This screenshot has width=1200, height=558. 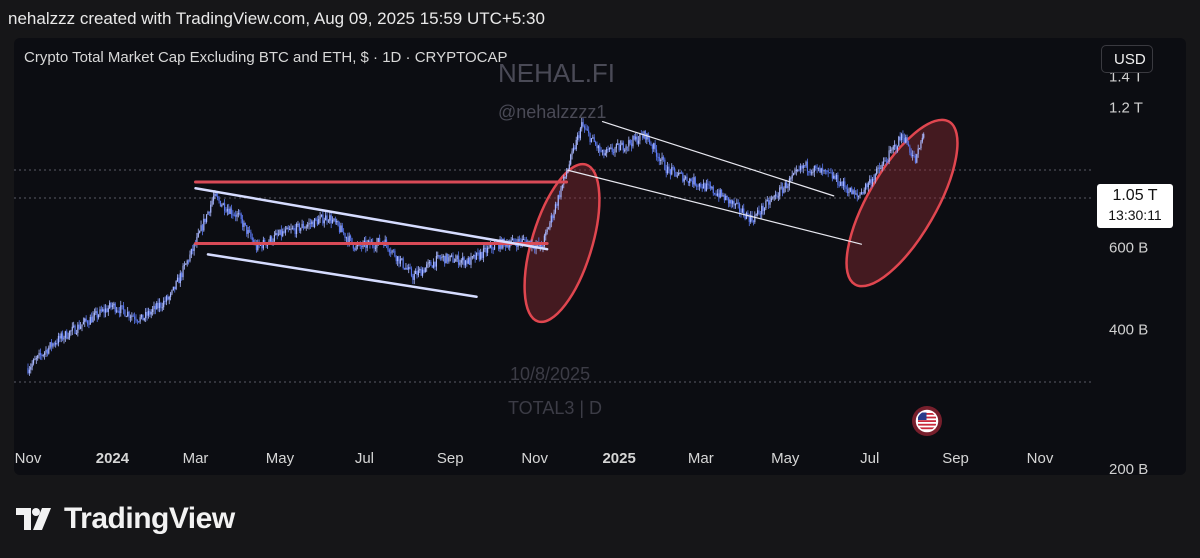 I want to click on time-tick-label: Sep, so click(x=450, y=458).